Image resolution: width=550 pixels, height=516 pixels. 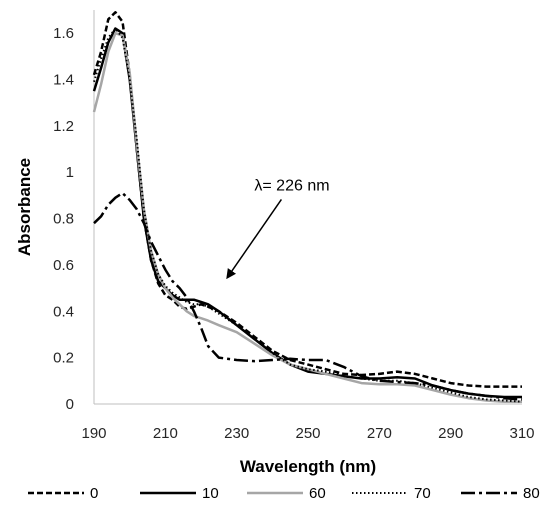 I want to click on x-tick-label: 270, so click(x=379, y=433).